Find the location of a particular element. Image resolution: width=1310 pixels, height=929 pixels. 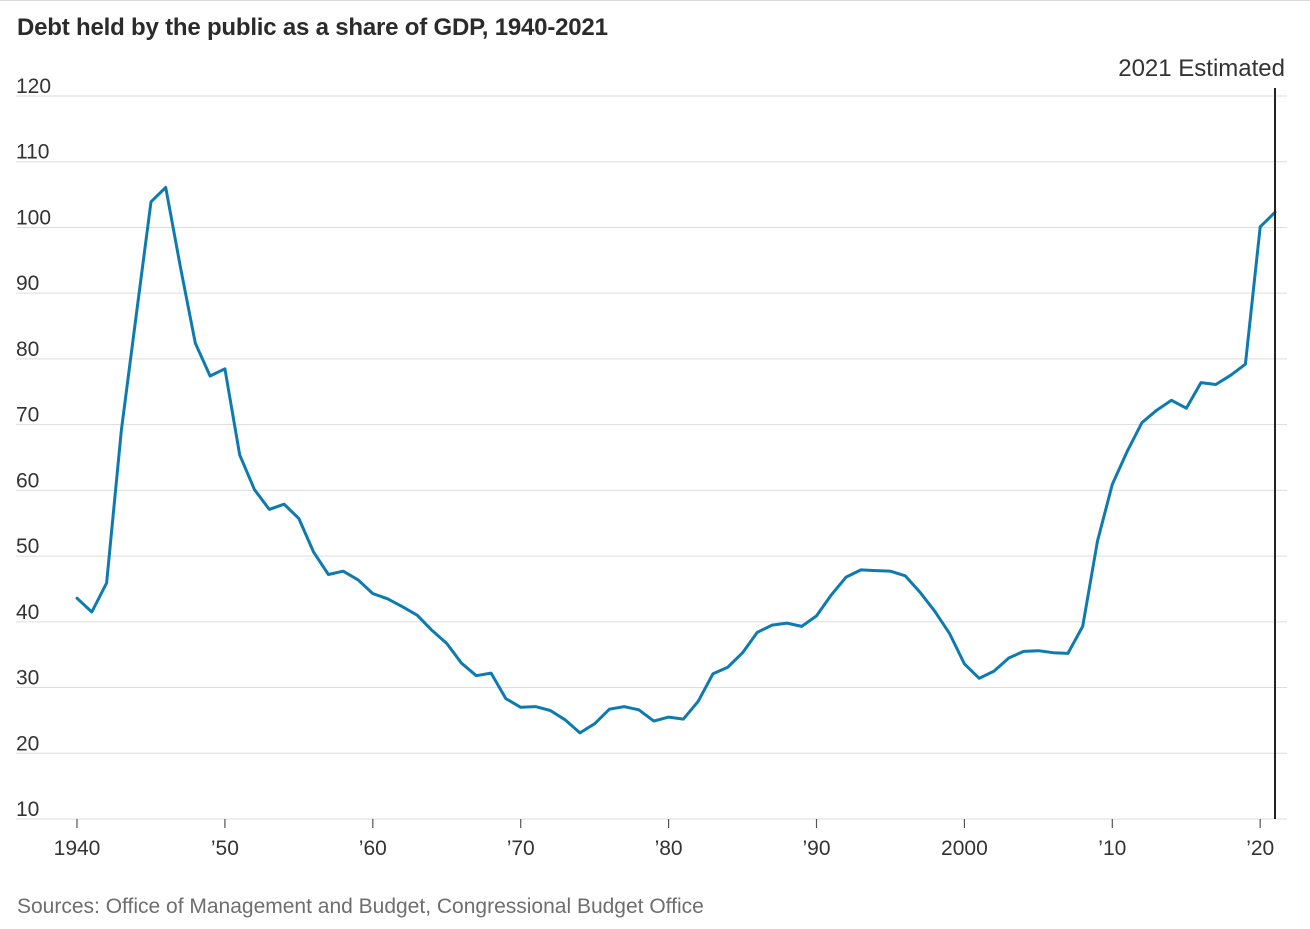

top-rule is located at coordinates (655, 0).